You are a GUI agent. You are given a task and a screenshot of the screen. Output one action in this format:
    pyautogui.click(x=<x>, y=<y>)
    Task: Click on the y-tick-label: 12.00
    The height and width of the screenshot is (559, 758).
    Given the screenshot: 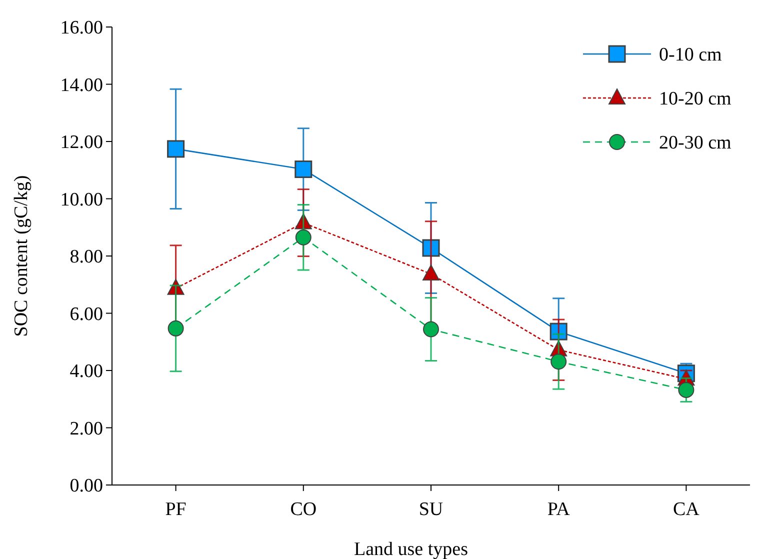 What is the action you would take?
    pyautogui.click(x=81, y=143)
    